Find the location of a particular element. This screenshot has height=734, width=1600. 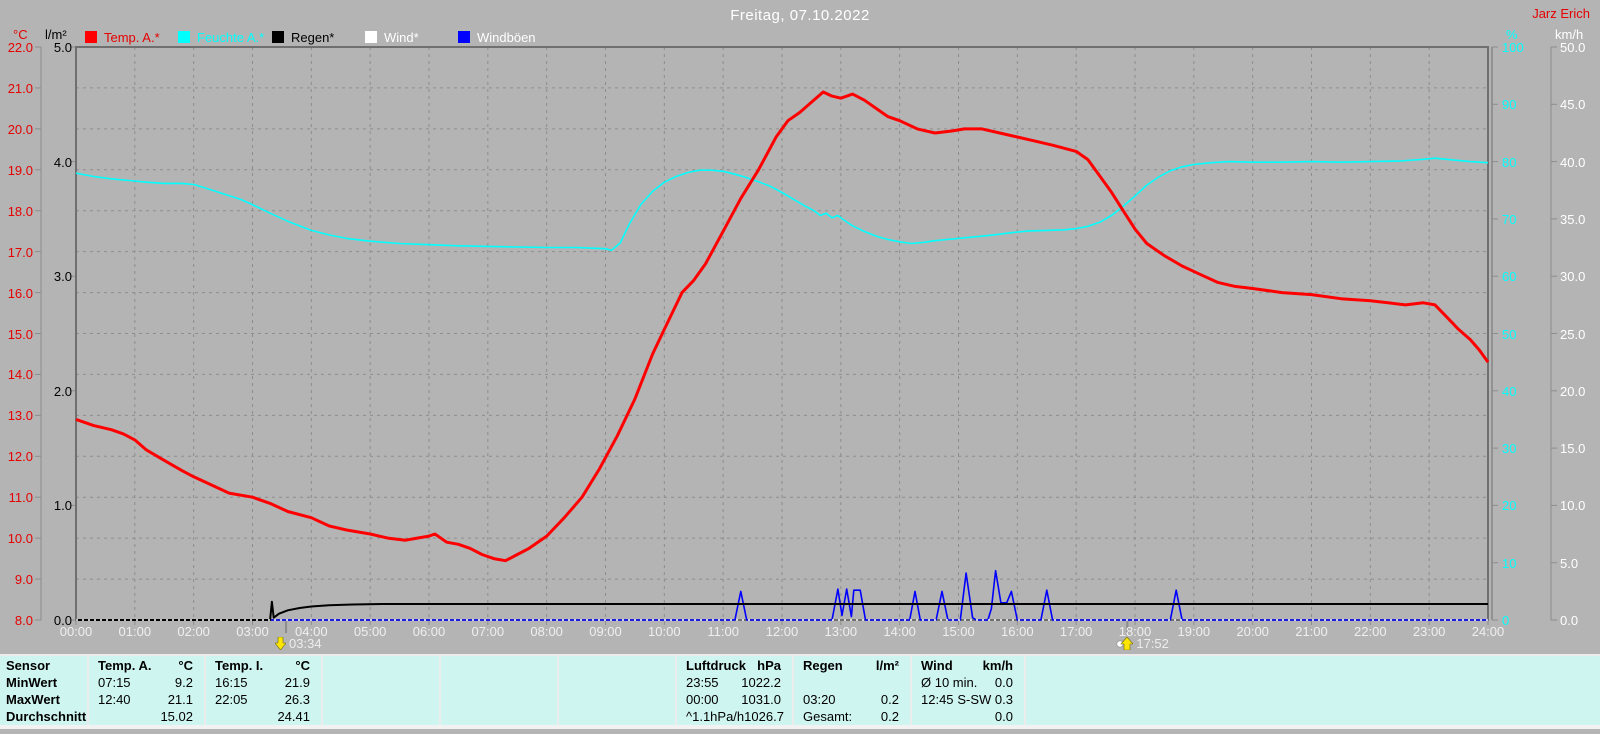

cell-value: hPa is located at coordinates (769, 665).